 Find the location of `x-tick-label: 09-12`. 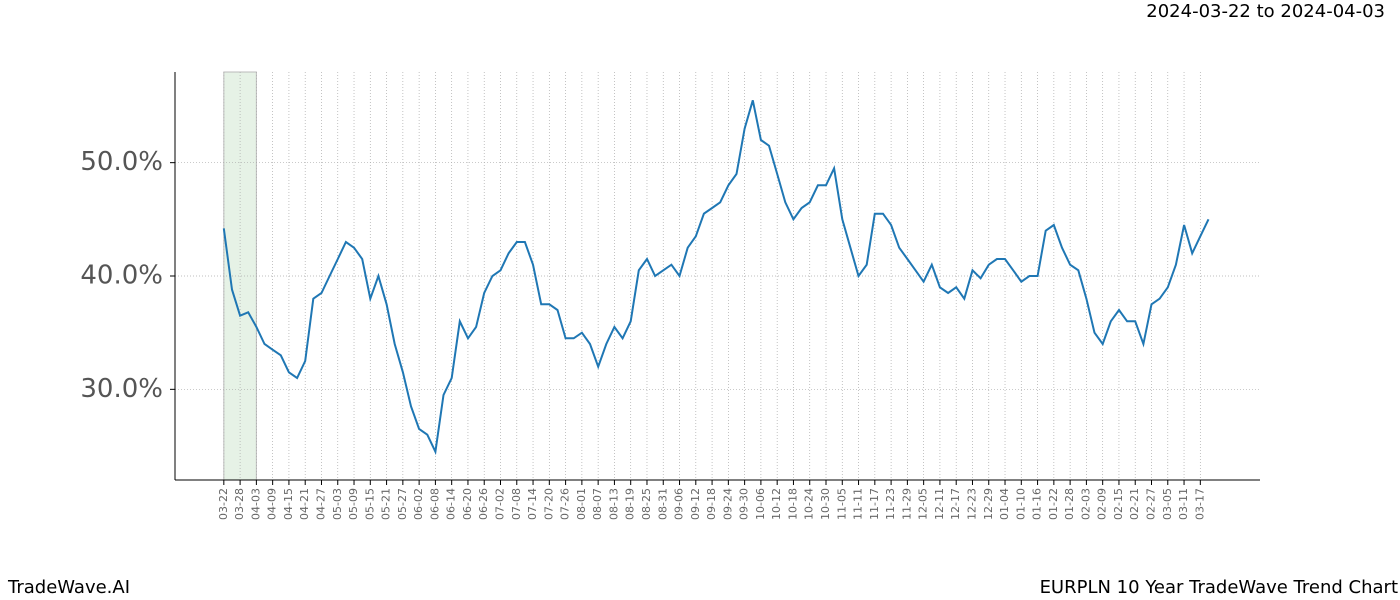

x-tick-label: 09-12 is located at coordinates (695, 504).